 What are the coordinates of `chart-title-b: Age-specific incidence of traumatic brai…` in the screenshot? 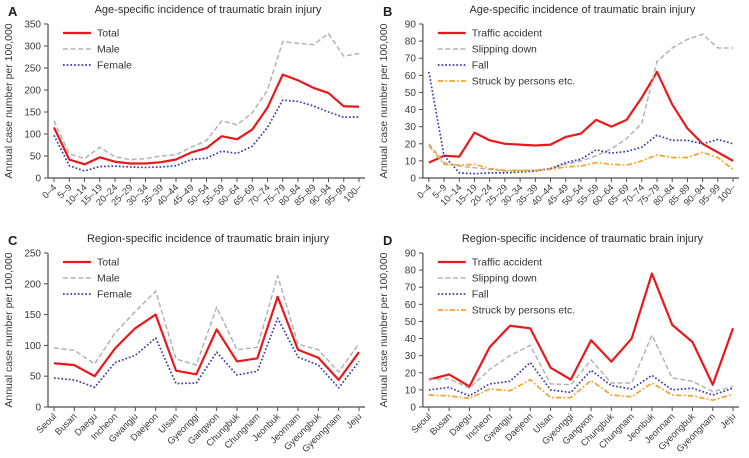 It's located at (583, 10).